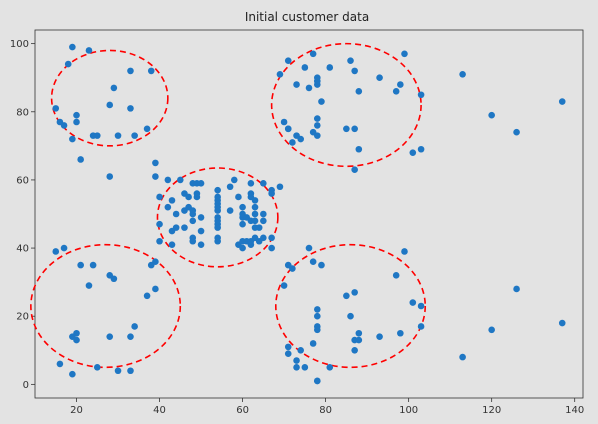 The height and width of the screenshot is (424, 598). Describe the element at coordinates (22, 180) in the screenshot. I see `y-tick-label: 60` at that location.